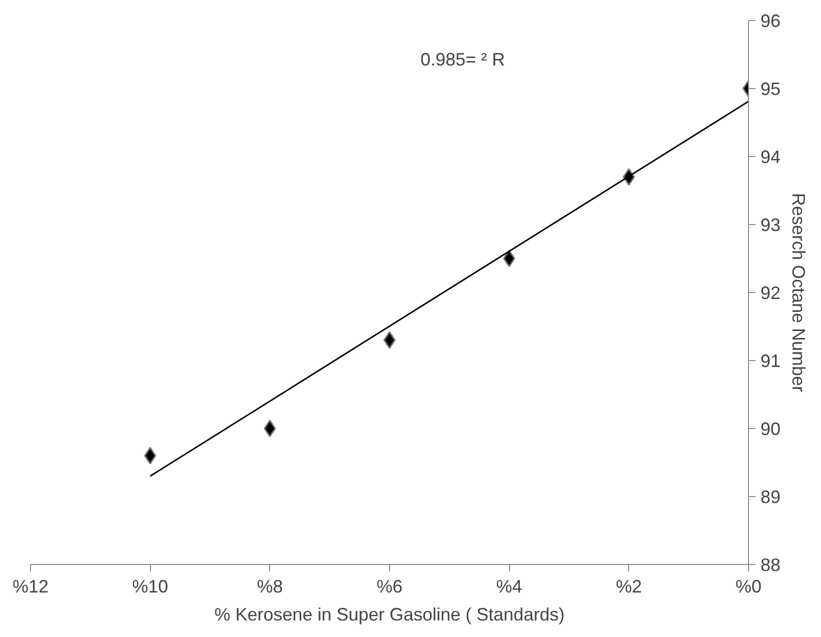  I want to click on y-tick-label: 90, so click(770, 429).